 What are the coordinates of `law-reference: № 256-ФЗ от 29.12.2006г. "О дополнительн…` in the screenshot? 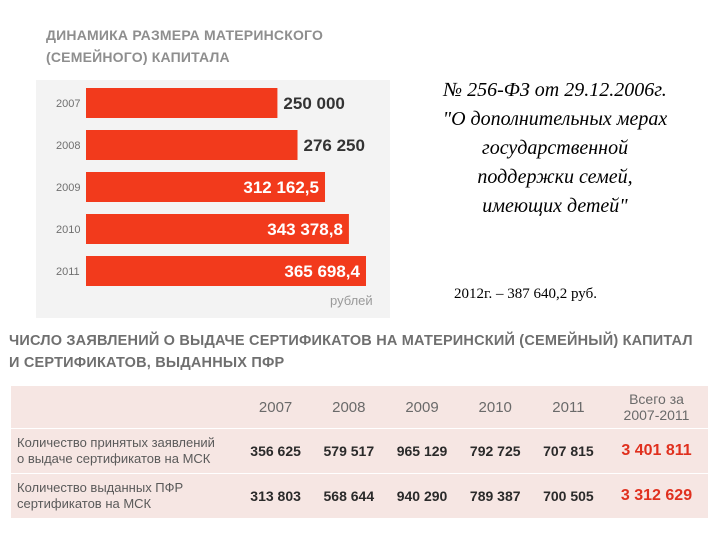 It's located at (555, 148).